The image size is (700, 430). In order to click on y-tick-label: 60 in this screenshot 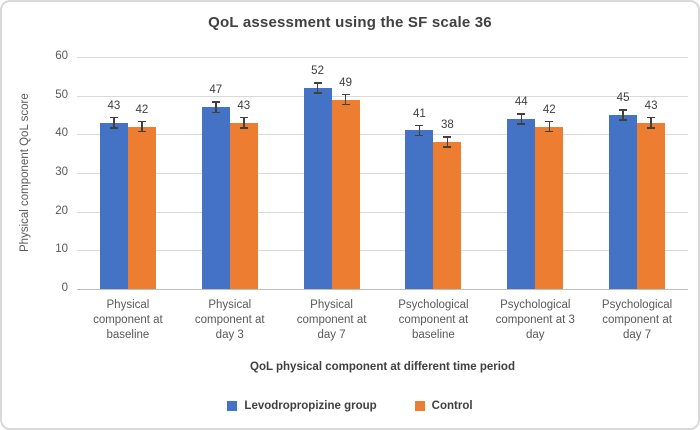, I will do `click(61, 56)`.